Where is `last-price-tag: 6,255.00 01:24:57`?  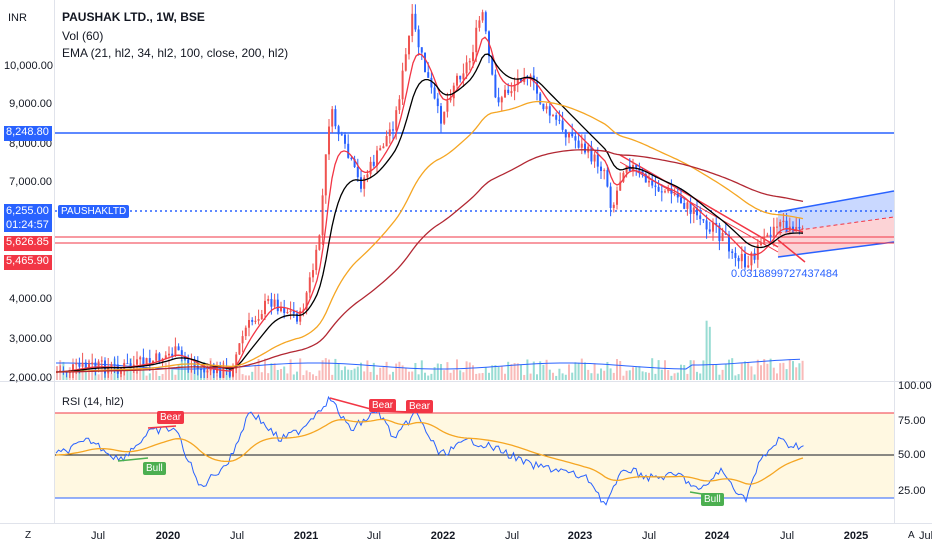 last-price-tag: 6,255.00 01:24:57 is located at coordinates (28, 218).